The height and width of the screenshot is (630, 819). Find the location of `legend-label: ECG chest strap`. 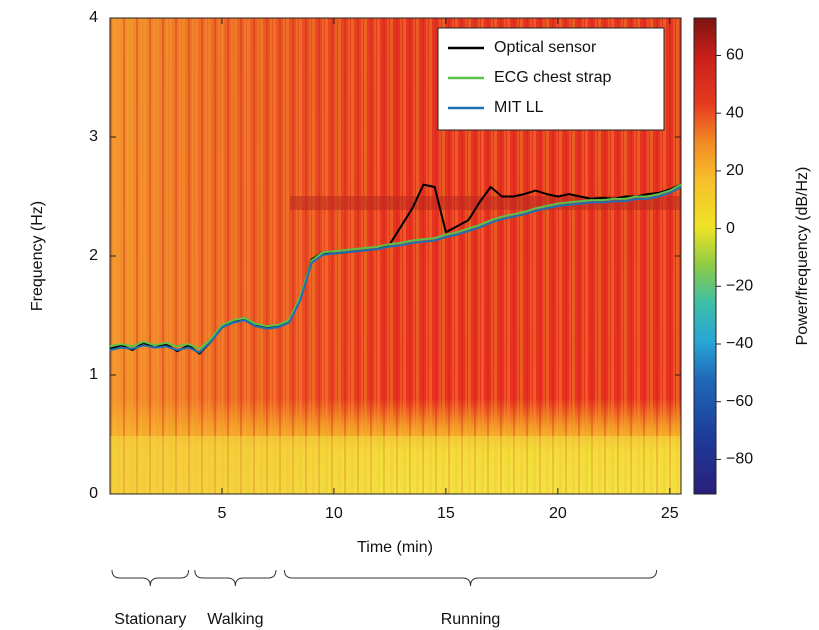

legend-label: ECG chest strap is located at coordinates (552, 77).